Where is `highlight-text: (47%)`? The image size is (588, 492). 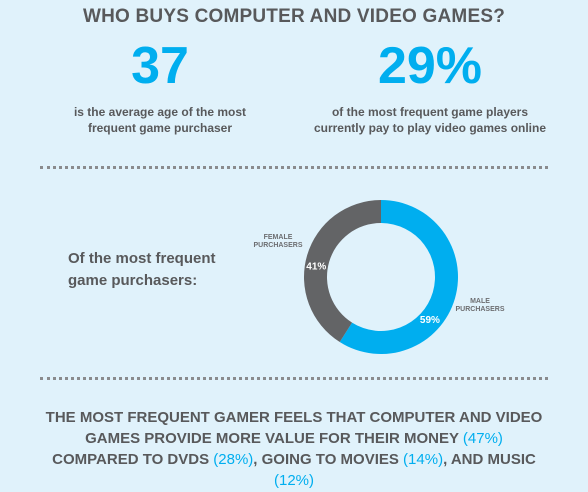
highlight-text: (47%) is located at coordinates (482, 438).